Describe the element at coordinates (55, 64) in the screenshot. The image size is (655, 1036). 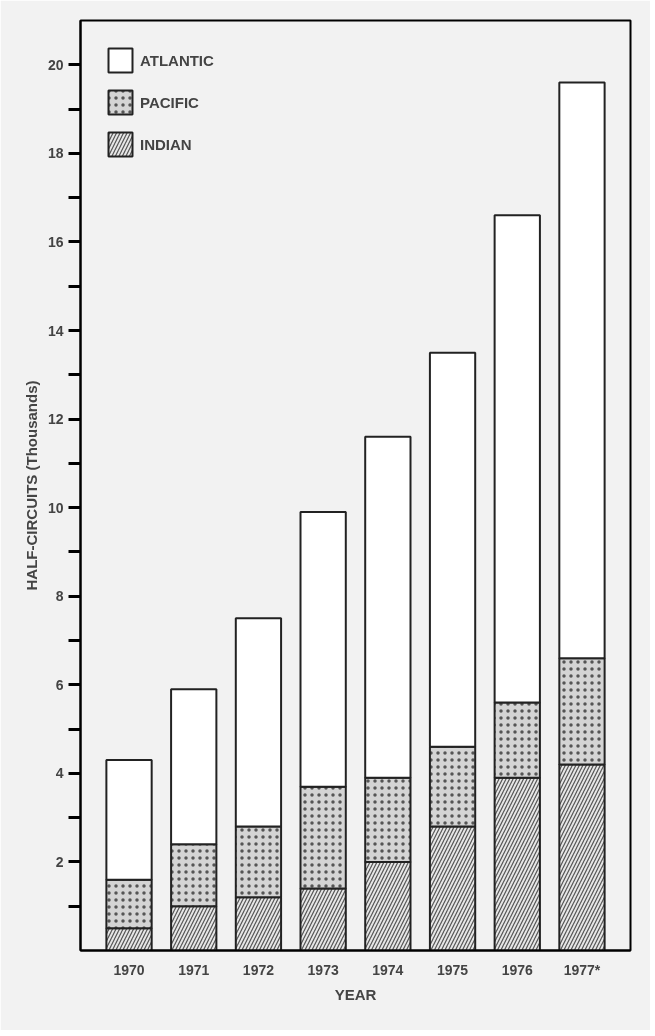
I see `y-tick-label: 20` at that location.